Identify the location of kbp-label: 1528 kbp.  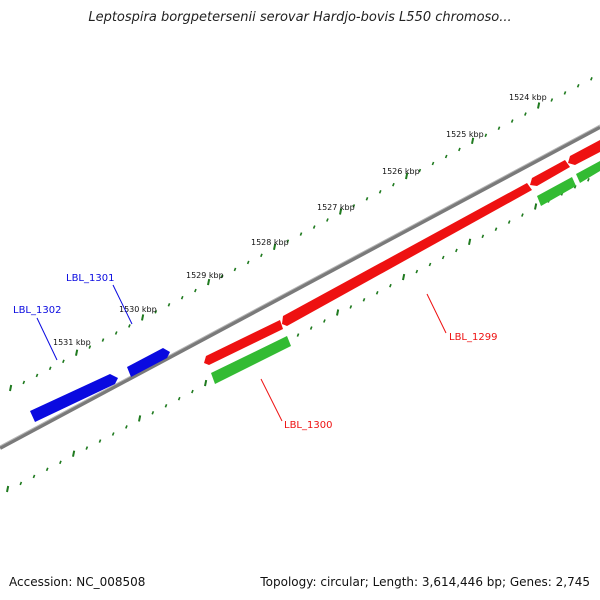
(270, 242).